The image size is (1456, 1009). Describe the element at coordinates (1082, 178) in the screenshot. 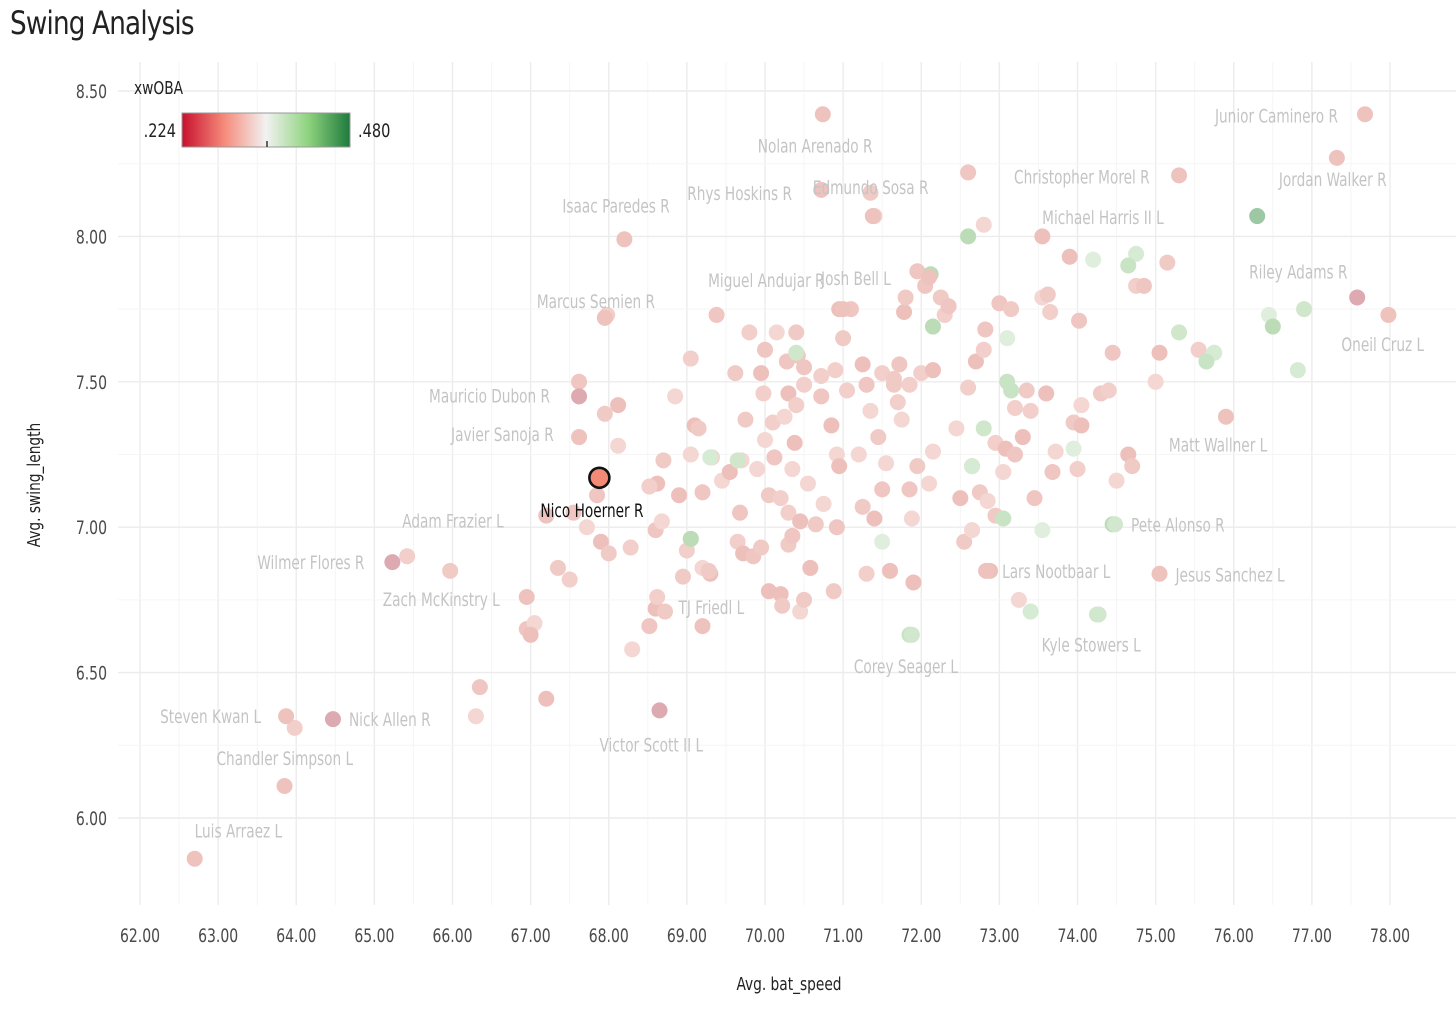

I see `point-label: Christopher Morel R` at that location.